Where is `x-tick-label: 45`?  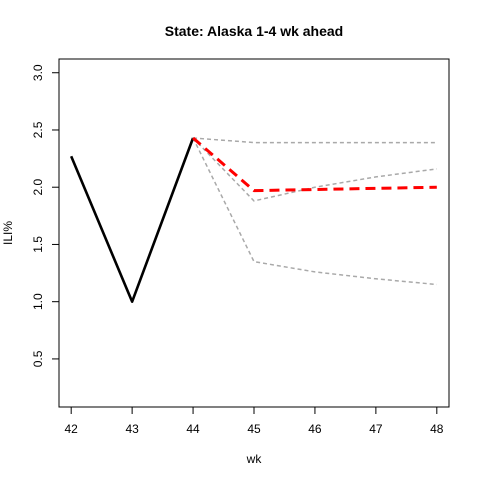
x-tick-label: 45 is located at coordinates (254, 429).